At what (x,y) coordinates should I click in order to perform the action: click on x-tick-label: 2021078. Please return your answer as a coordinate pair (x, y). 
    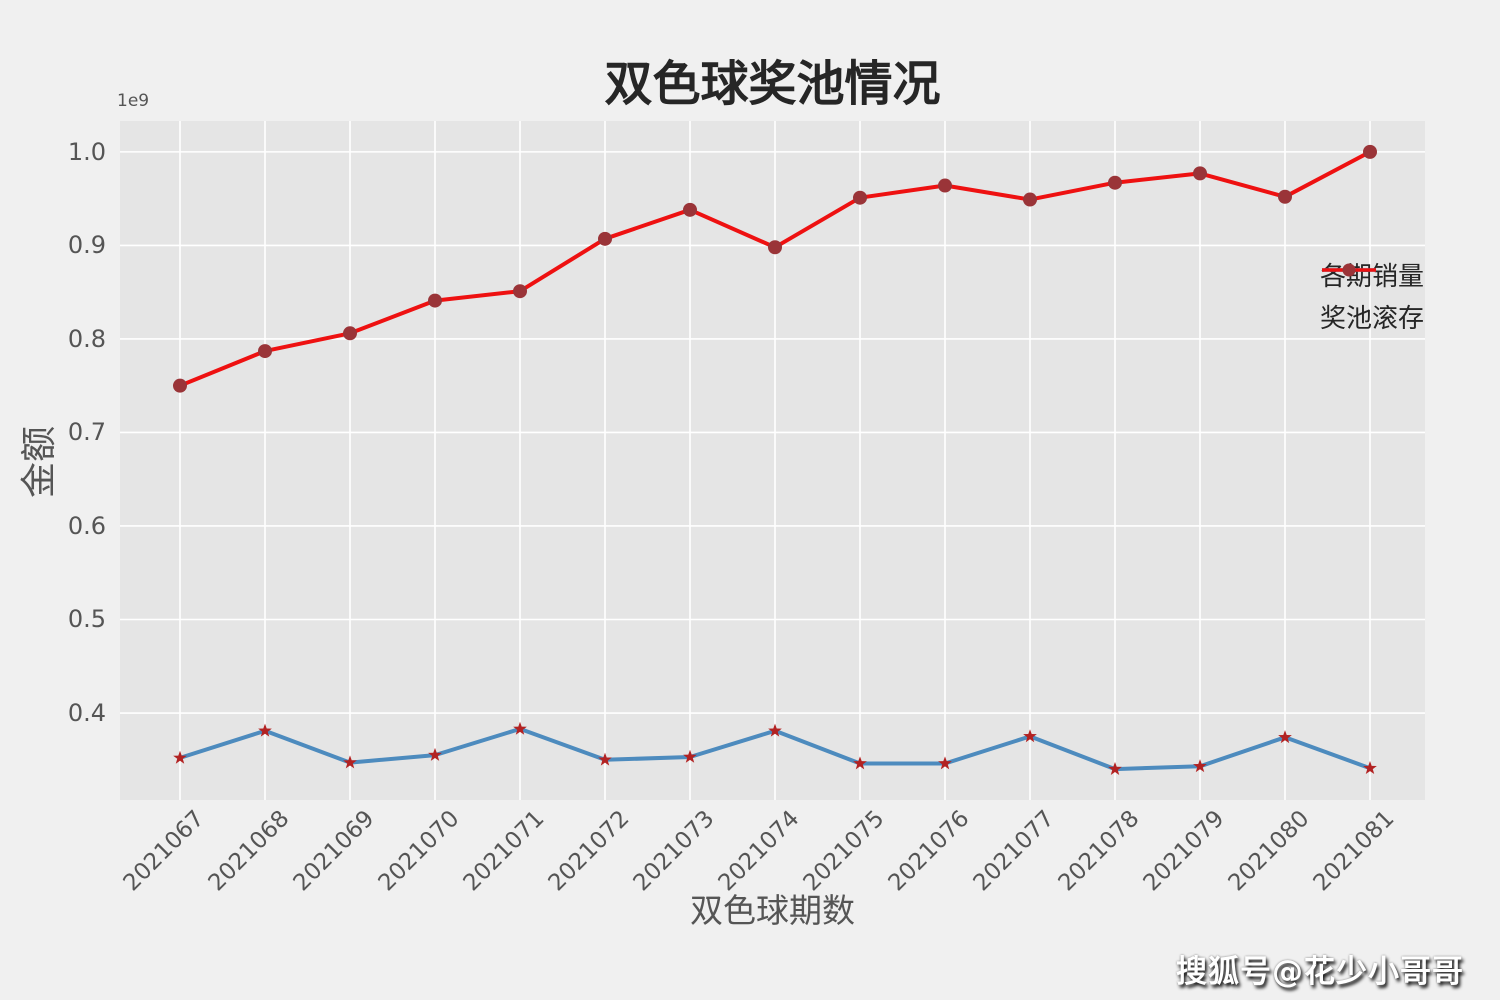
    Looking at the image, I should click on (1098, 851).